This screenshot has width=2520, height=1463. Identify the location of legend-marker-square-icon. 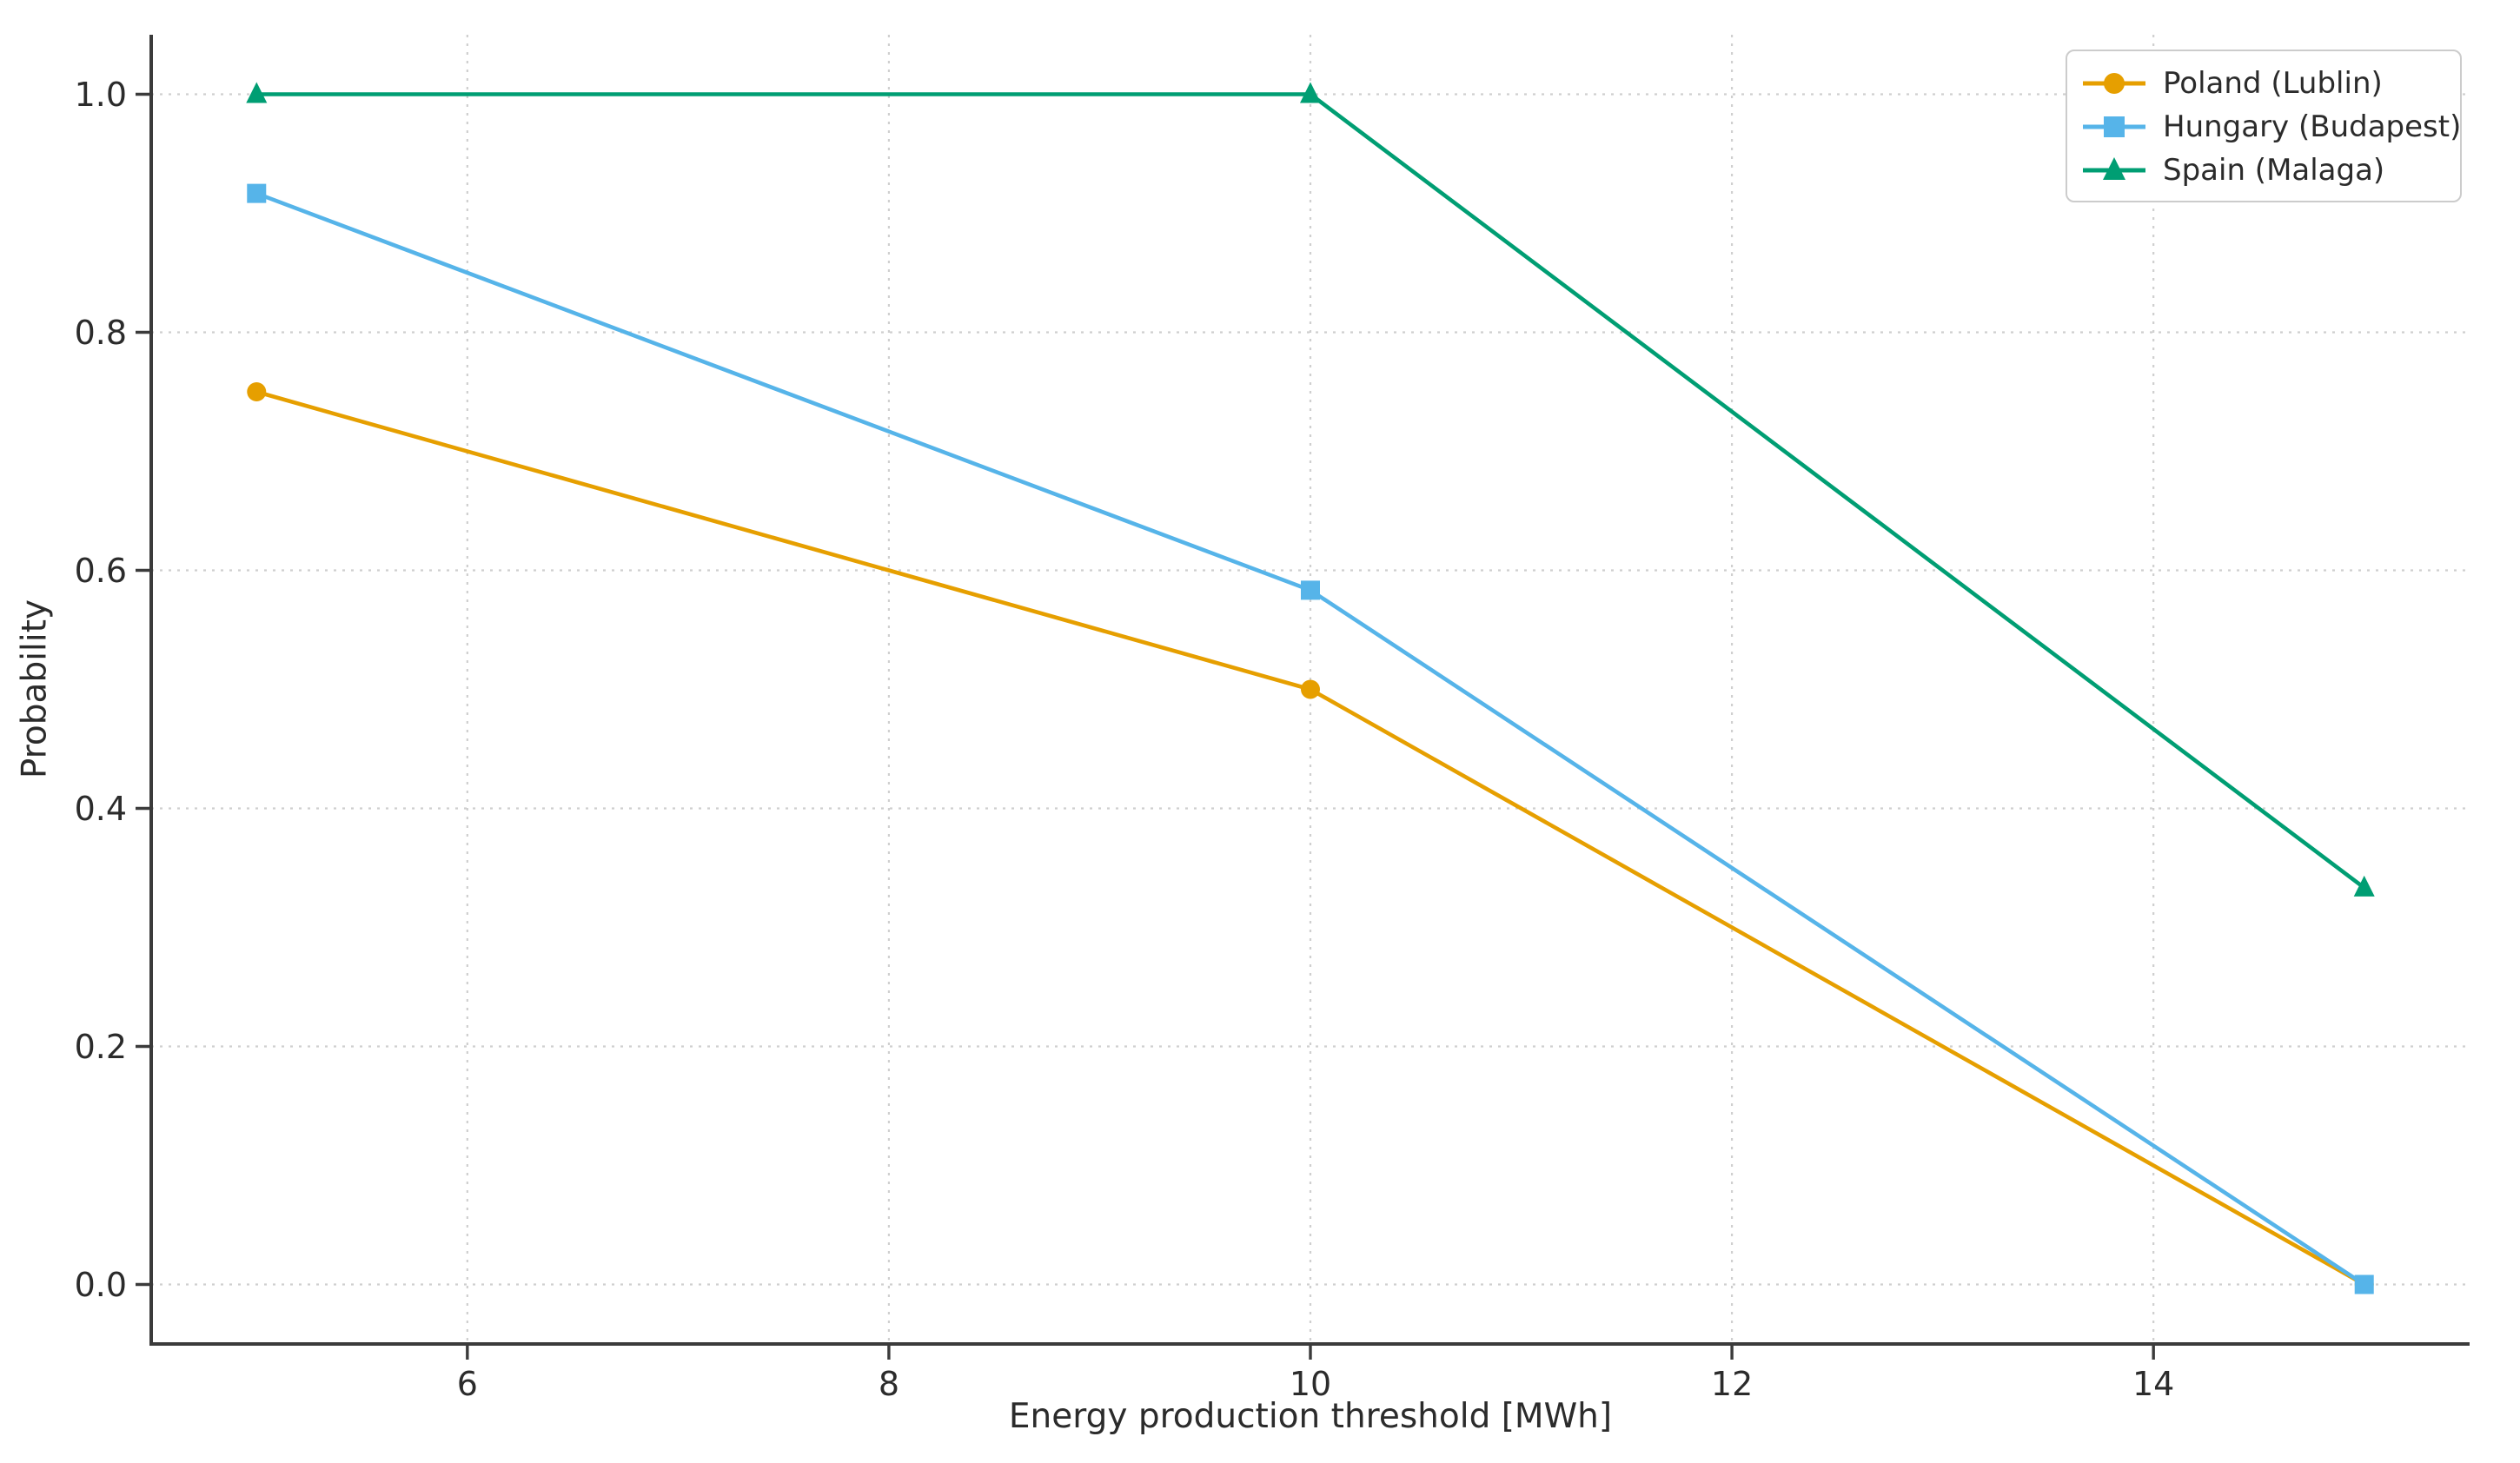
(2114, 126).